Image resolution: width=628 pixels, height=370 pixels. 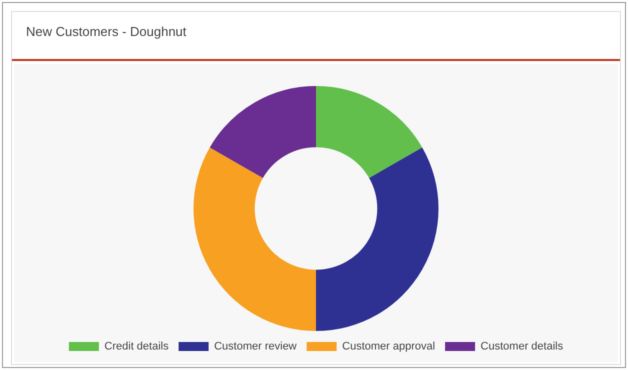 What do you see at coordinates (137, 346) in the screenshot?
I see `legend-label: Credit details` at bounding box center [137, 346].